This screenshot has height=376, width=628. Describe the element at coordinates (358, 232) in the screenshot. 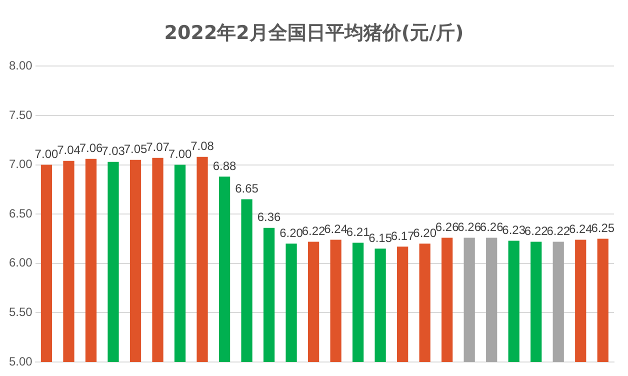

I see `data-label: 6.21` at that location.